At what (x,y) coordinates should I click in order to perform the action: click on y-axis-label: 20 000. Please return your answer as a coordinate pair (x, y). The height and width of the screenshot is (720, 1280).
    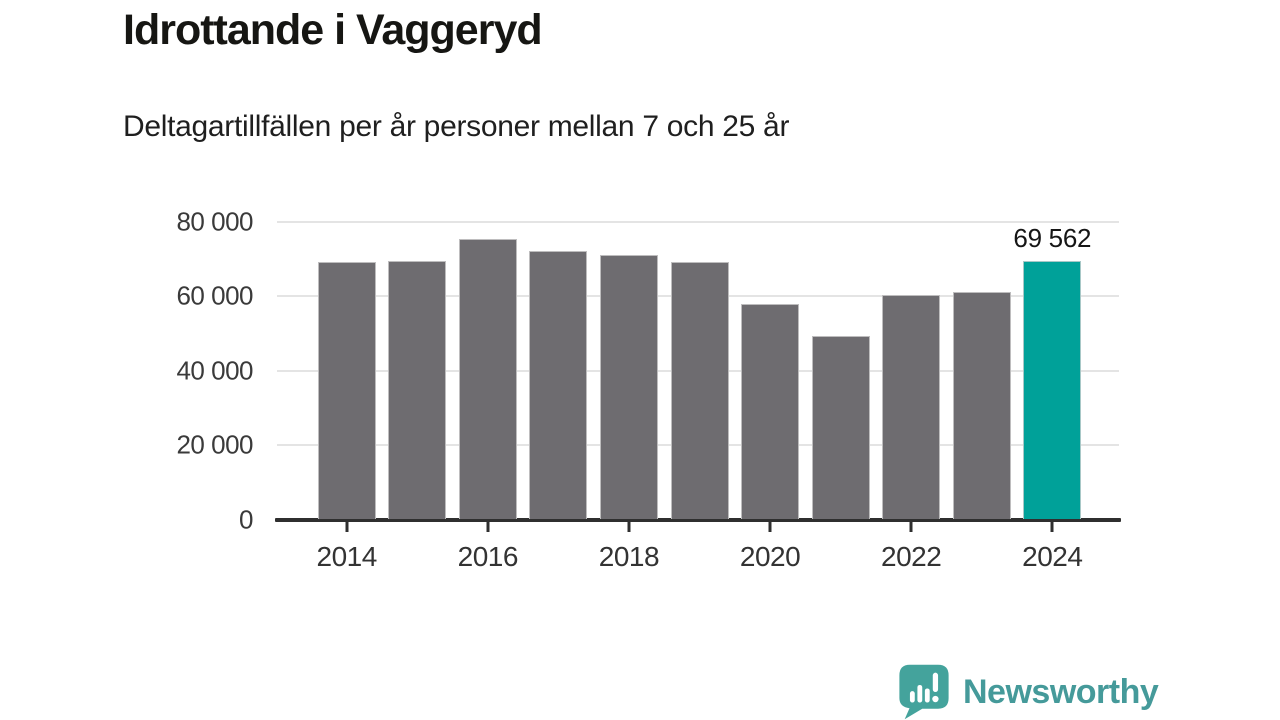
    Looking at the image, I should click on (214, 444).